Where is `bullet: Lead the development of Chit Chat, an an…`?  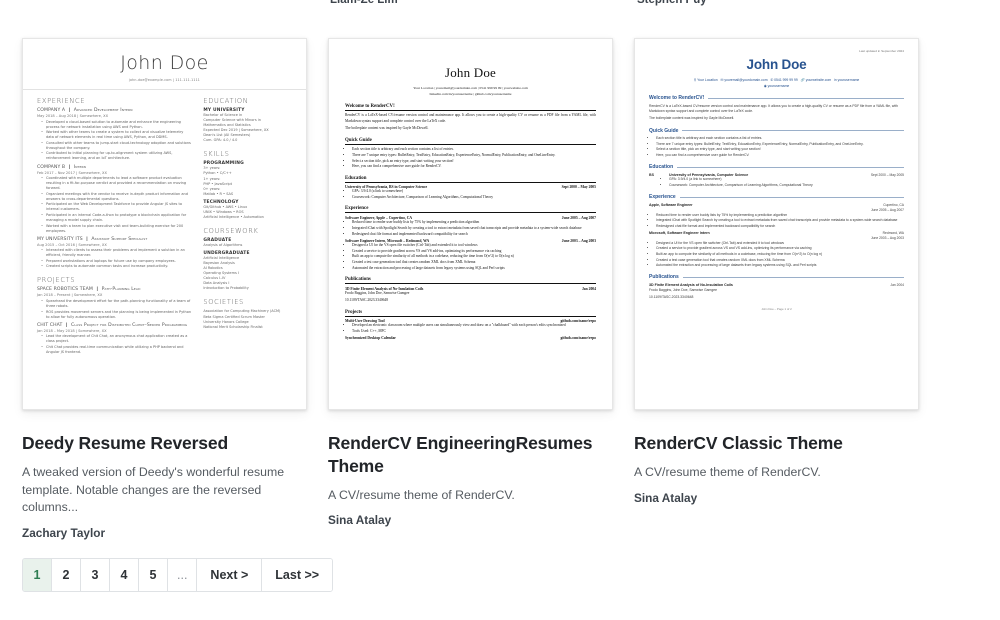 bullet: Lead the development of Chit Chat, an an… is located at coordinates (116, 339).